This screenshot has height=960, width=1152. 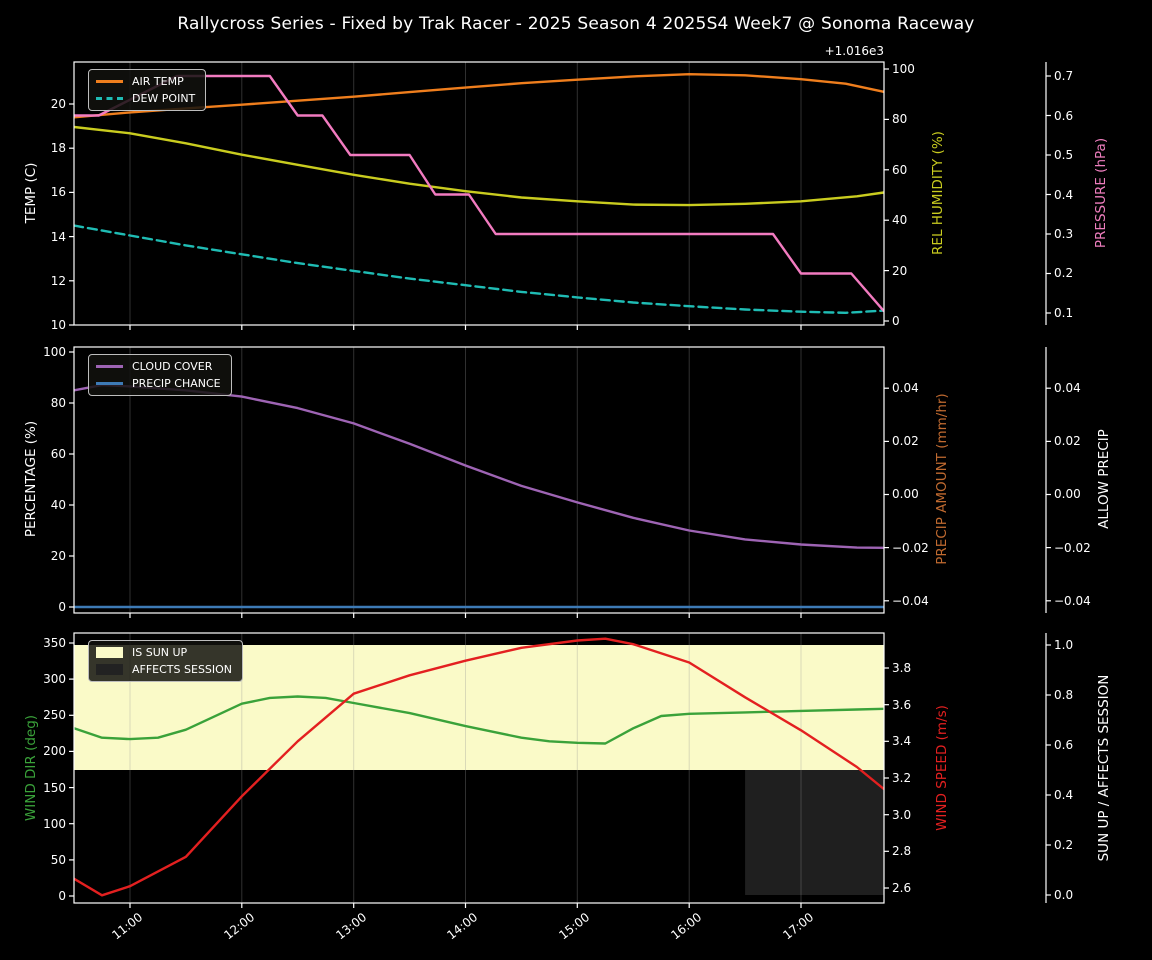 What do you see at coordinates (1064, 234) in the screenshot?
I see `ytick-label: 0.3` at bounding box center [1064, 234].